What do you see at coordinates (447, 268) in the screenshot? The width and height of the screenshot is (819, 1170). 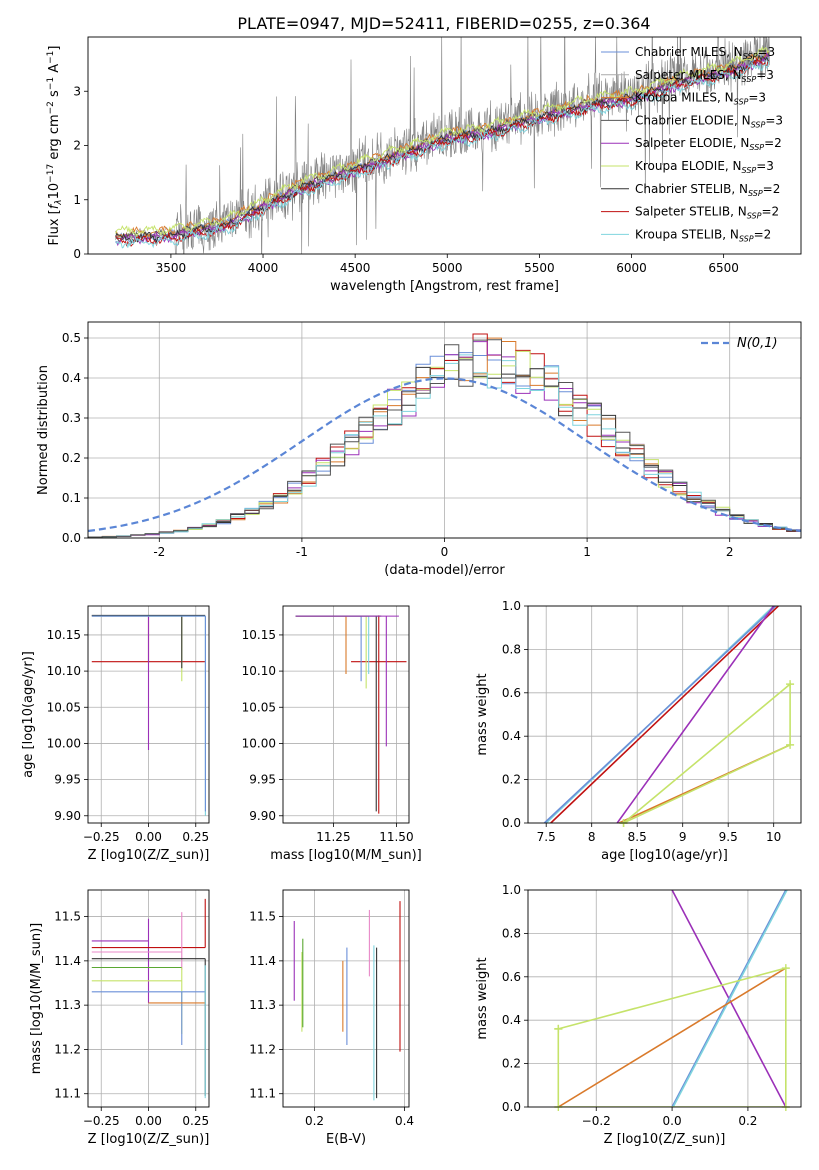 I see `x-tick-label: 5000` at bounding box center [447, 268].